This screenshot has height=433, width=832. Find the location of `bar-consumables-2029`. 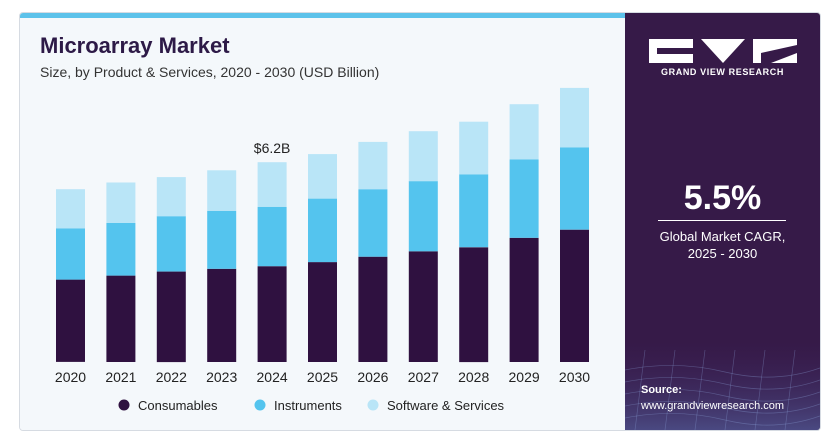

bar-consumables-2029 is located at coordinates (524, 299).